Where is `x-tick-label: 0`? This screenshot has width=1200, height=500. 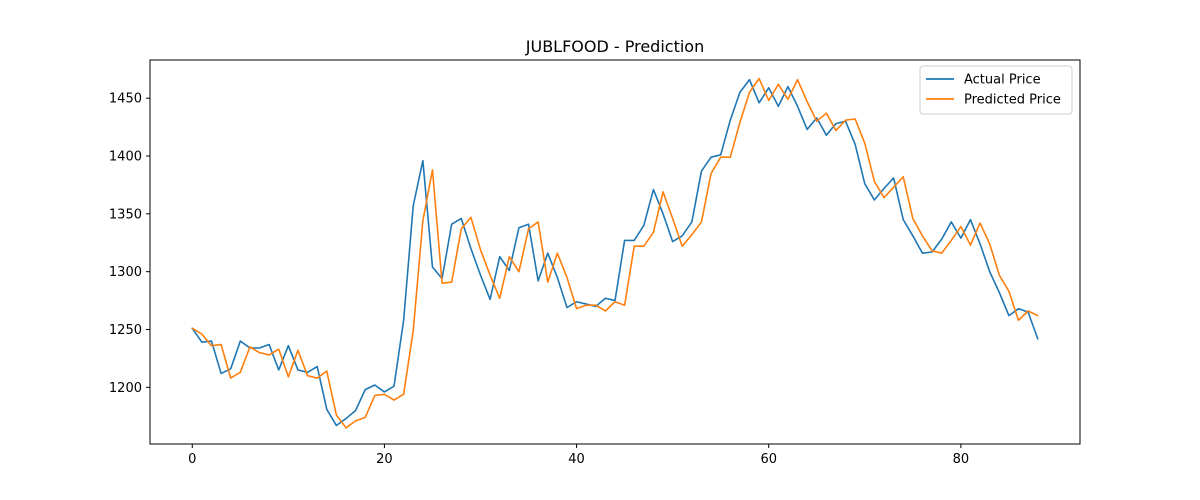 x-tick-label: 0 is located at coordinates (192, 459).